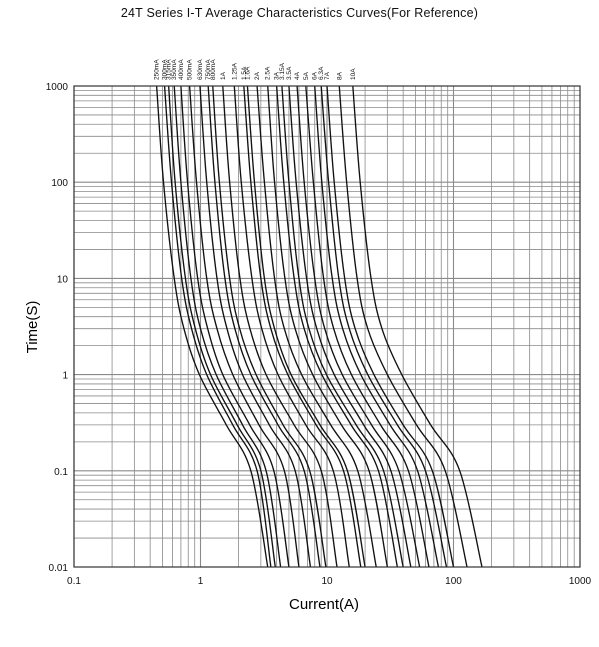 The image size is (599, 647). I want to click on x-tick-label: 100, so click(453, 581).